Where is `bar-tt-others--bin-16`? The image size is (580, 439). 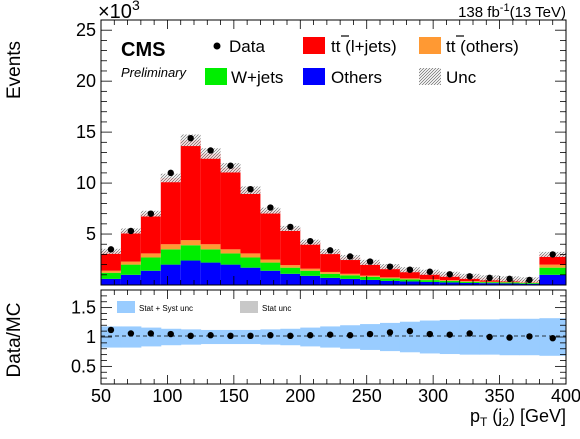 bar-tt-others--bin-16 is located at coordinates (429, 280).